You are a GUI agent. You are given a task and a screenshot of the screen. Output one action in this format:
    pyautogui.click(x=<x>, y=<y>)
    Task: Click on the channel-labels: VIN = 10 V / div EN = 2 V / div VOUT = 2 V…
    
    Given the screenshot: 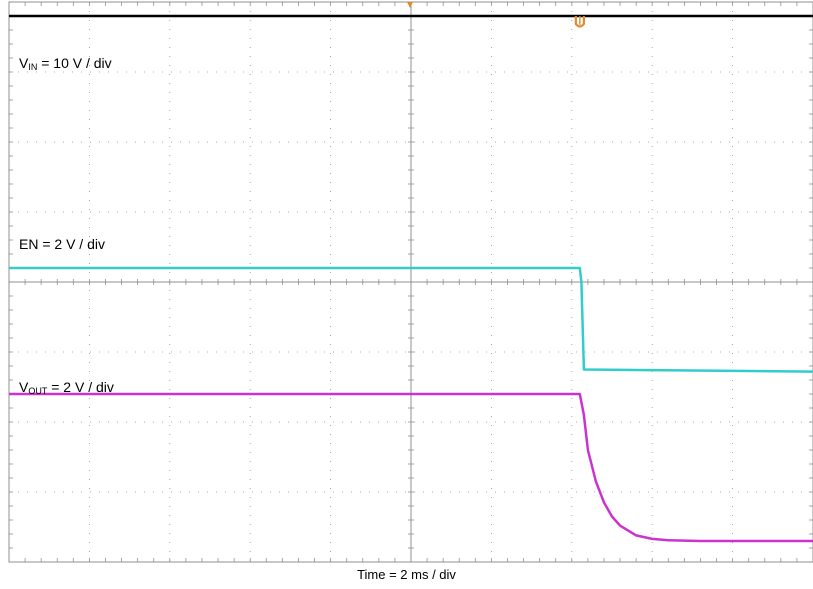 What is the action you would take?
    pyautogui.click(x=66, y=225)
    